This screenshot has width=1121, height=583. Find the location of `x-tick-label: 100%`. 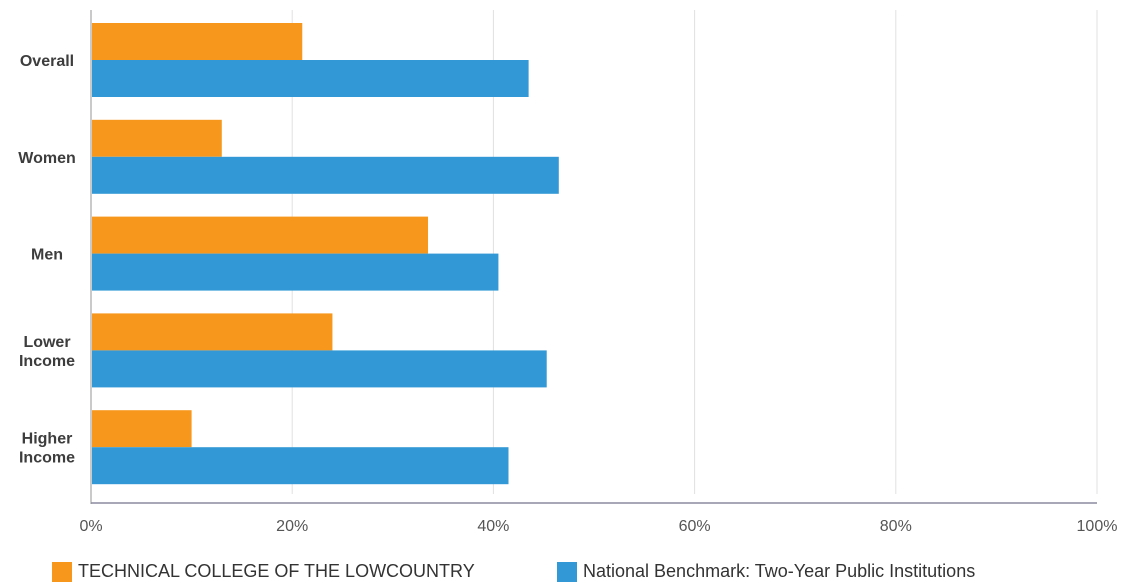

x-tick-label: 100% is located at coordinates (1097, 526).